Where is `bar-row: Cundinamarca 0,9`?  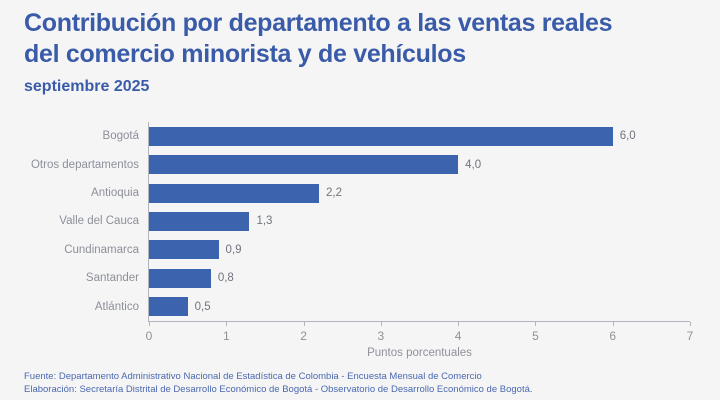 bar-row: Cundinamarca 0,9 is located at coordinates (377, 250).